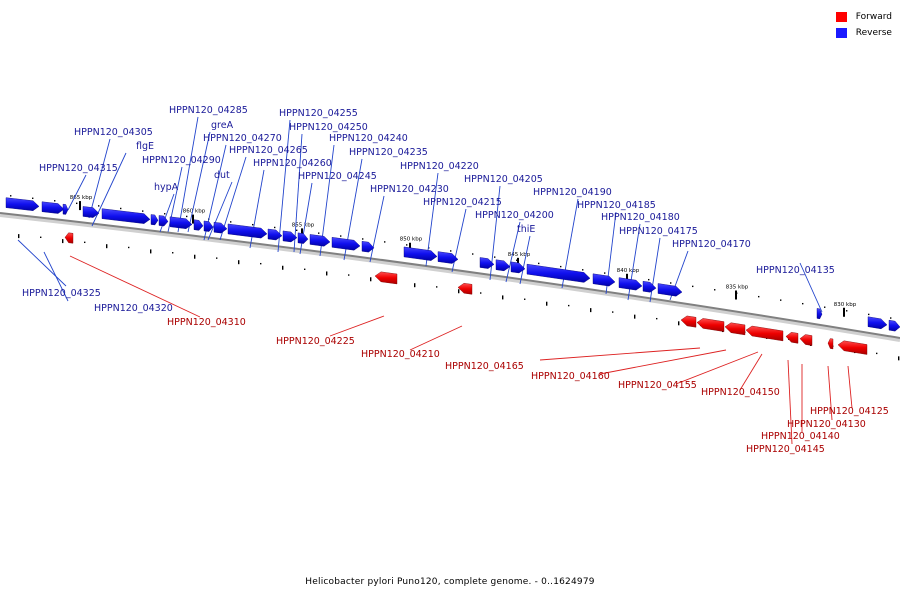  Describe the element at coordinates (328, 127) in the screenshot. I see `reverse-gene-label: HPPN120_04250` at that location.